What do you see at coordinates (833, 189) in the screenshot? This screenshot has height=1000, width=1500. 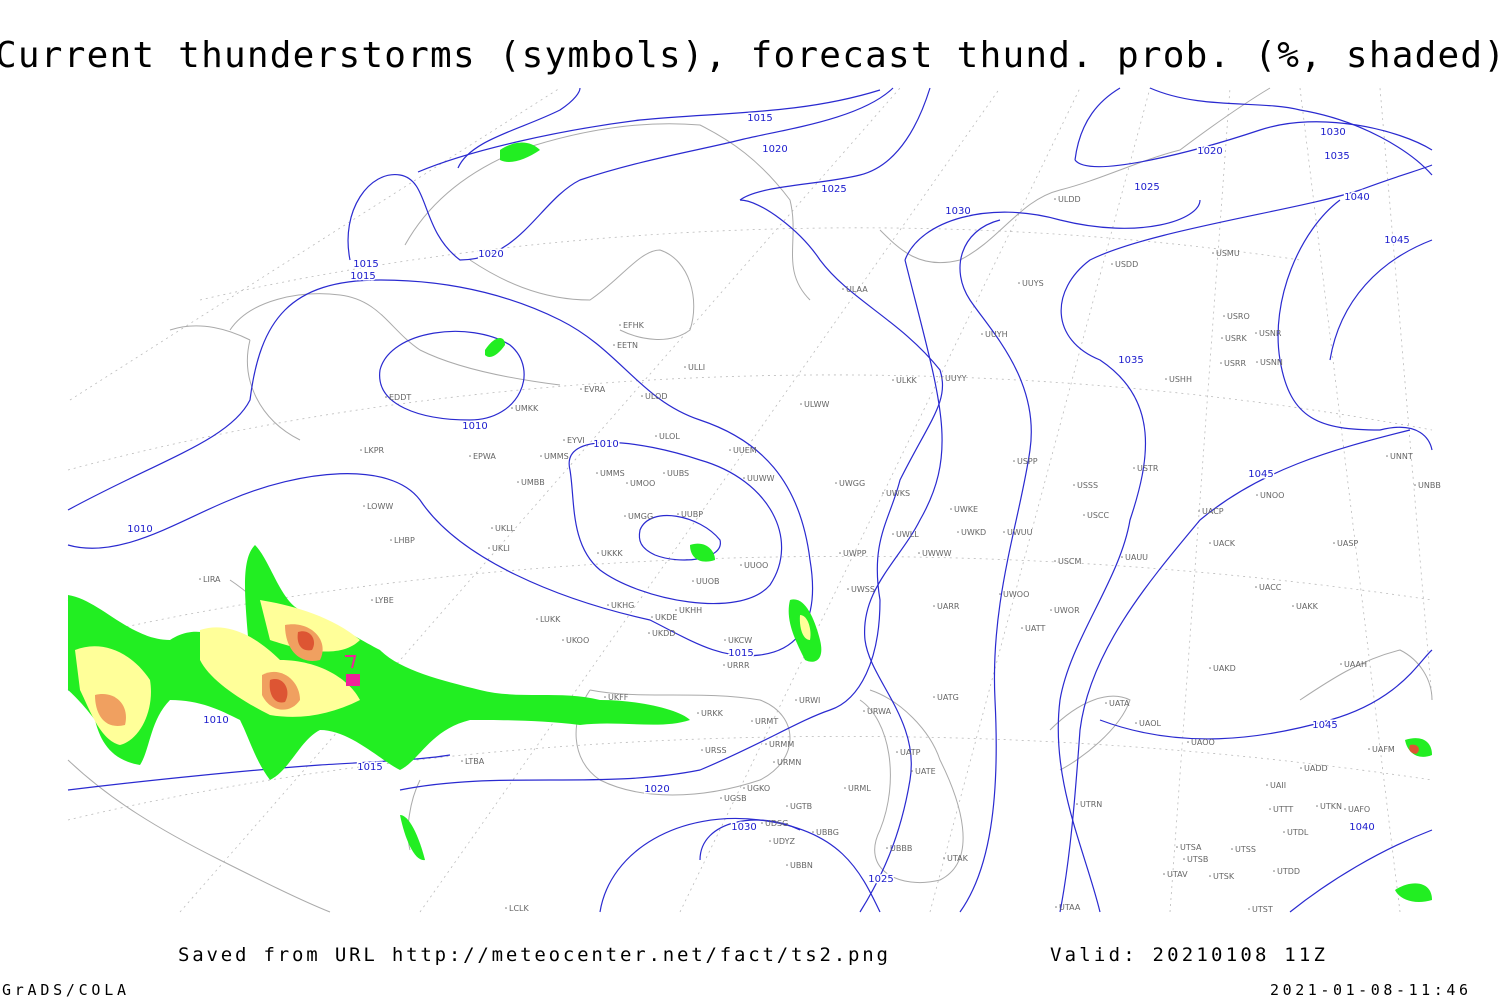 I see `isobar-label: 1025` at bounding box center [833, 189].